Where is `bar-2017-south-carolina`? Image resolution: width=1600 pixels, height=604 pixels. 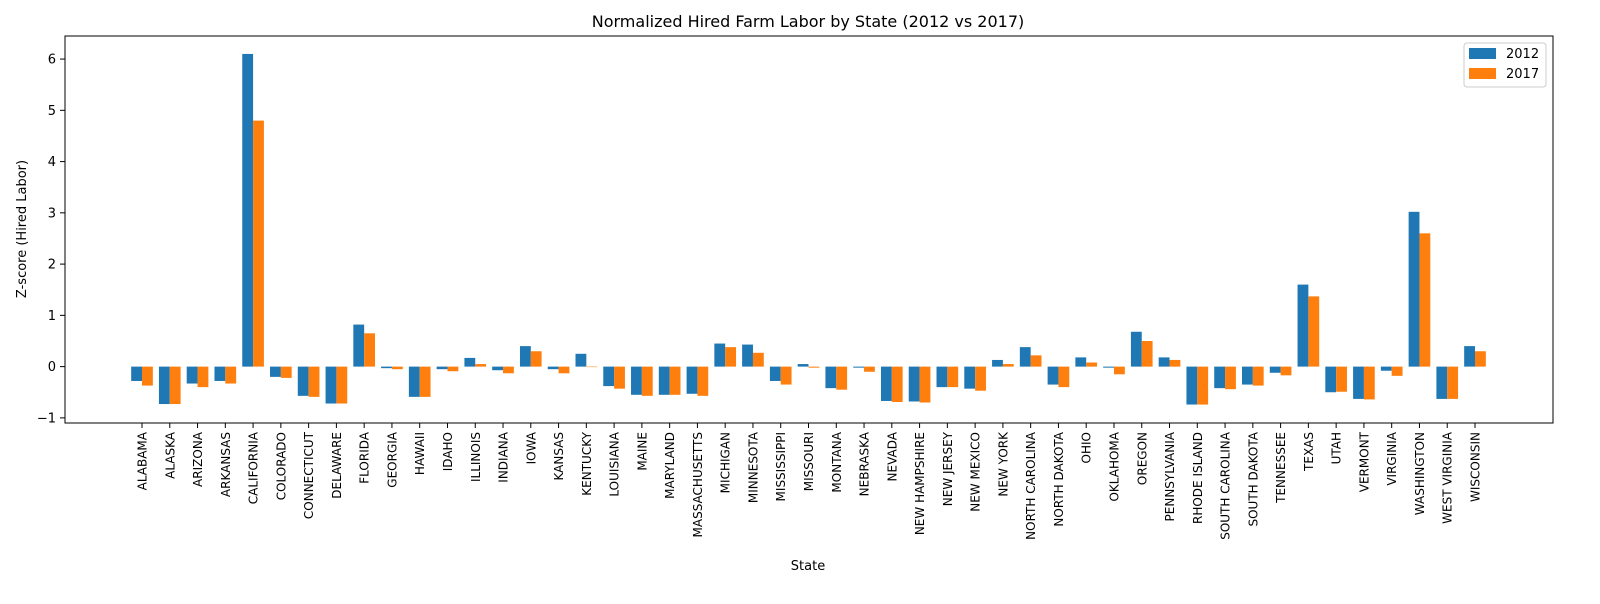 bar-2017-south-carolina is located at coordinates (1230, 378).